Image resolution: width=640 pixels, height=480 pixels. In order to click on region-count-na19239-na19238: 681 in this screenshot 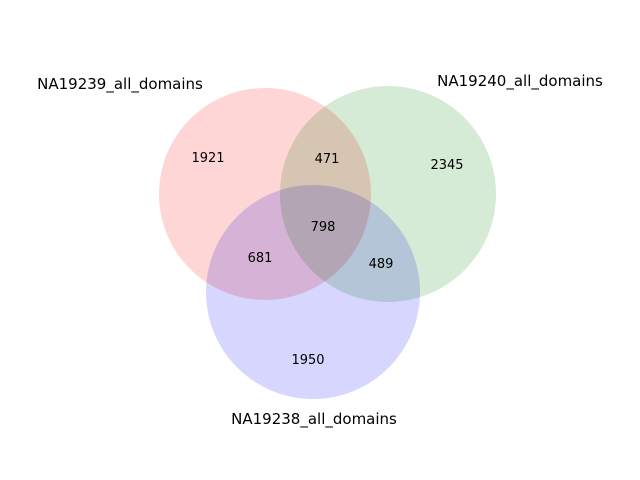, I will do `click(260, 258)`.